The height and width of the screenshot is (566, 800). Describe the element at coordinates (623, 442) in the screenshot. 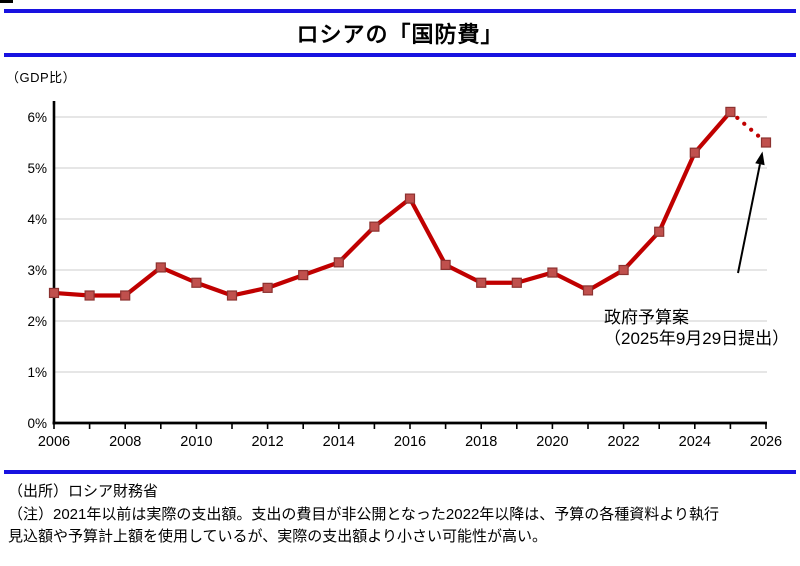

I see `x-axis-label: 2022` at that location.